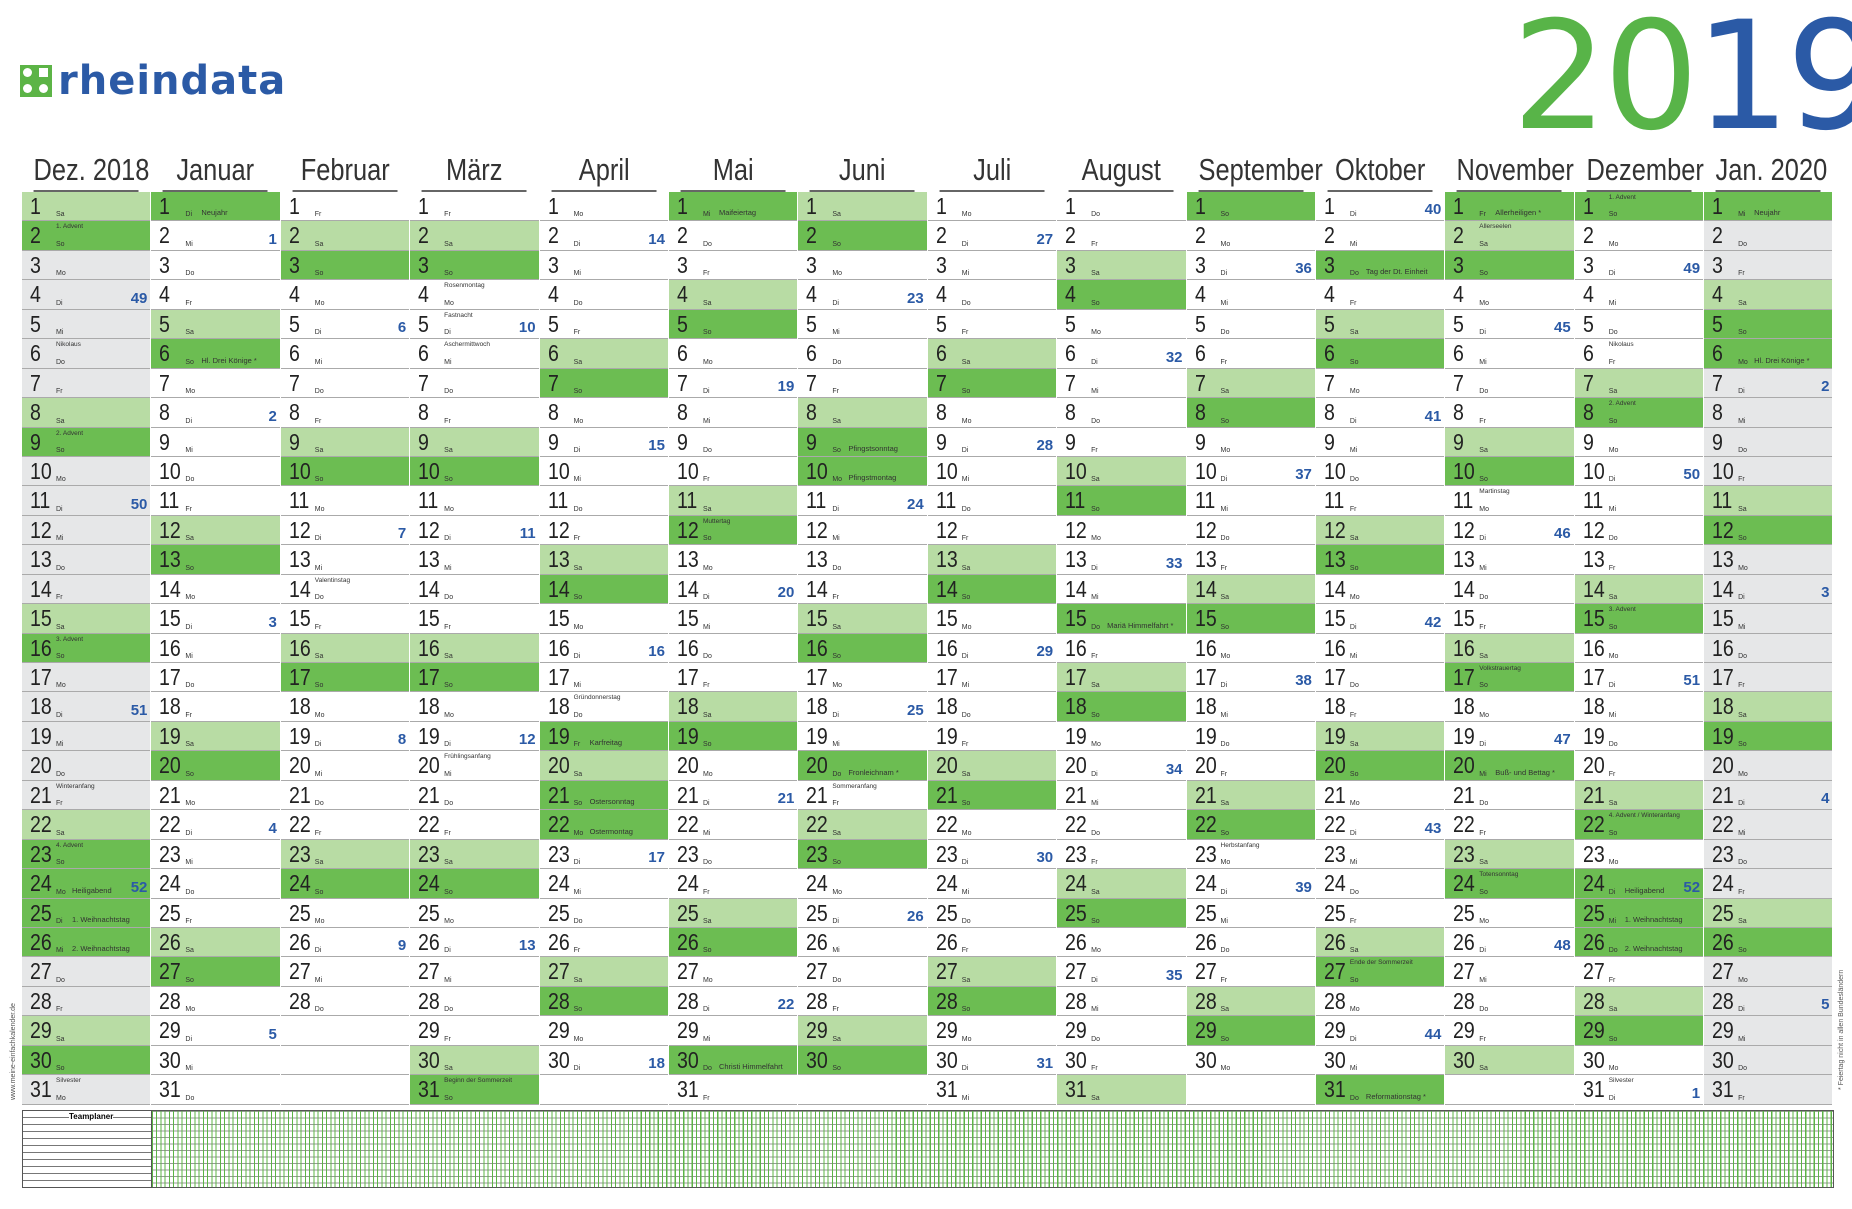 This screenshot has width=1852, height=1209. I want to click on day-number: 26, so click(817, 941).